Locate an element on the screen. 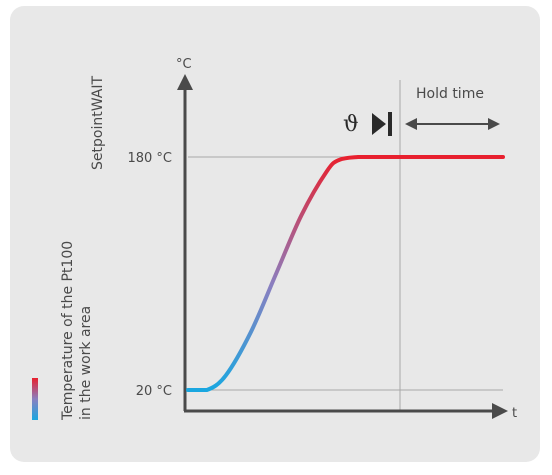 This screenshot has width=552, height=475. hold-time-arrow-left-head is located at coordinates (411, 124).